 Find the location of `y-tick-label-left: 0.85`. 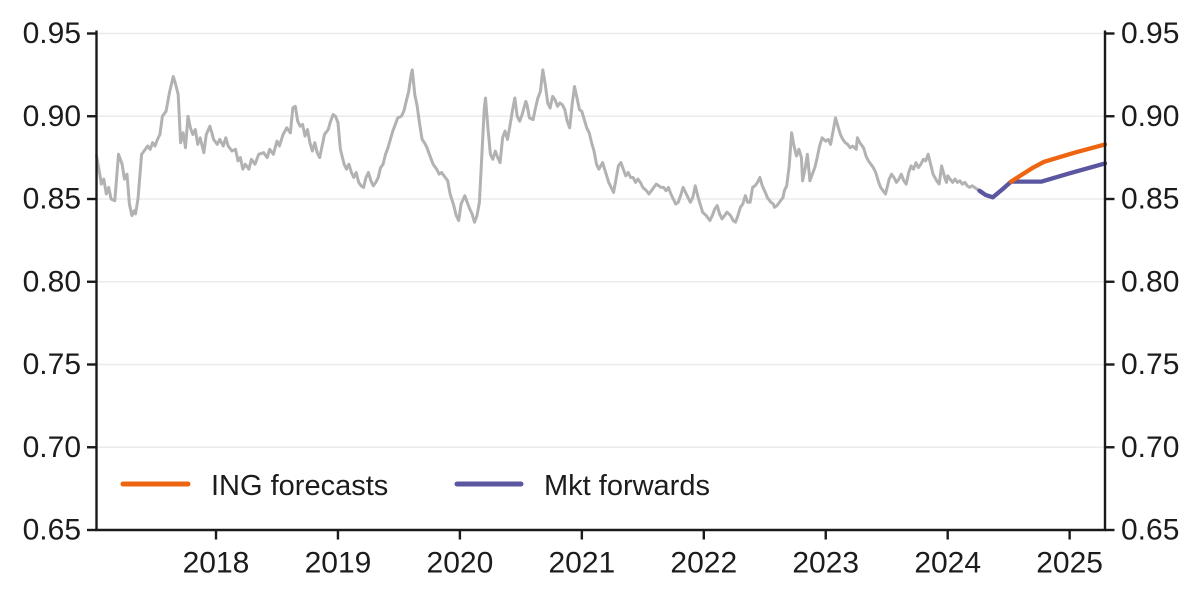

y-tick-label-left: 0.85 is located at coordinates (52, 199).